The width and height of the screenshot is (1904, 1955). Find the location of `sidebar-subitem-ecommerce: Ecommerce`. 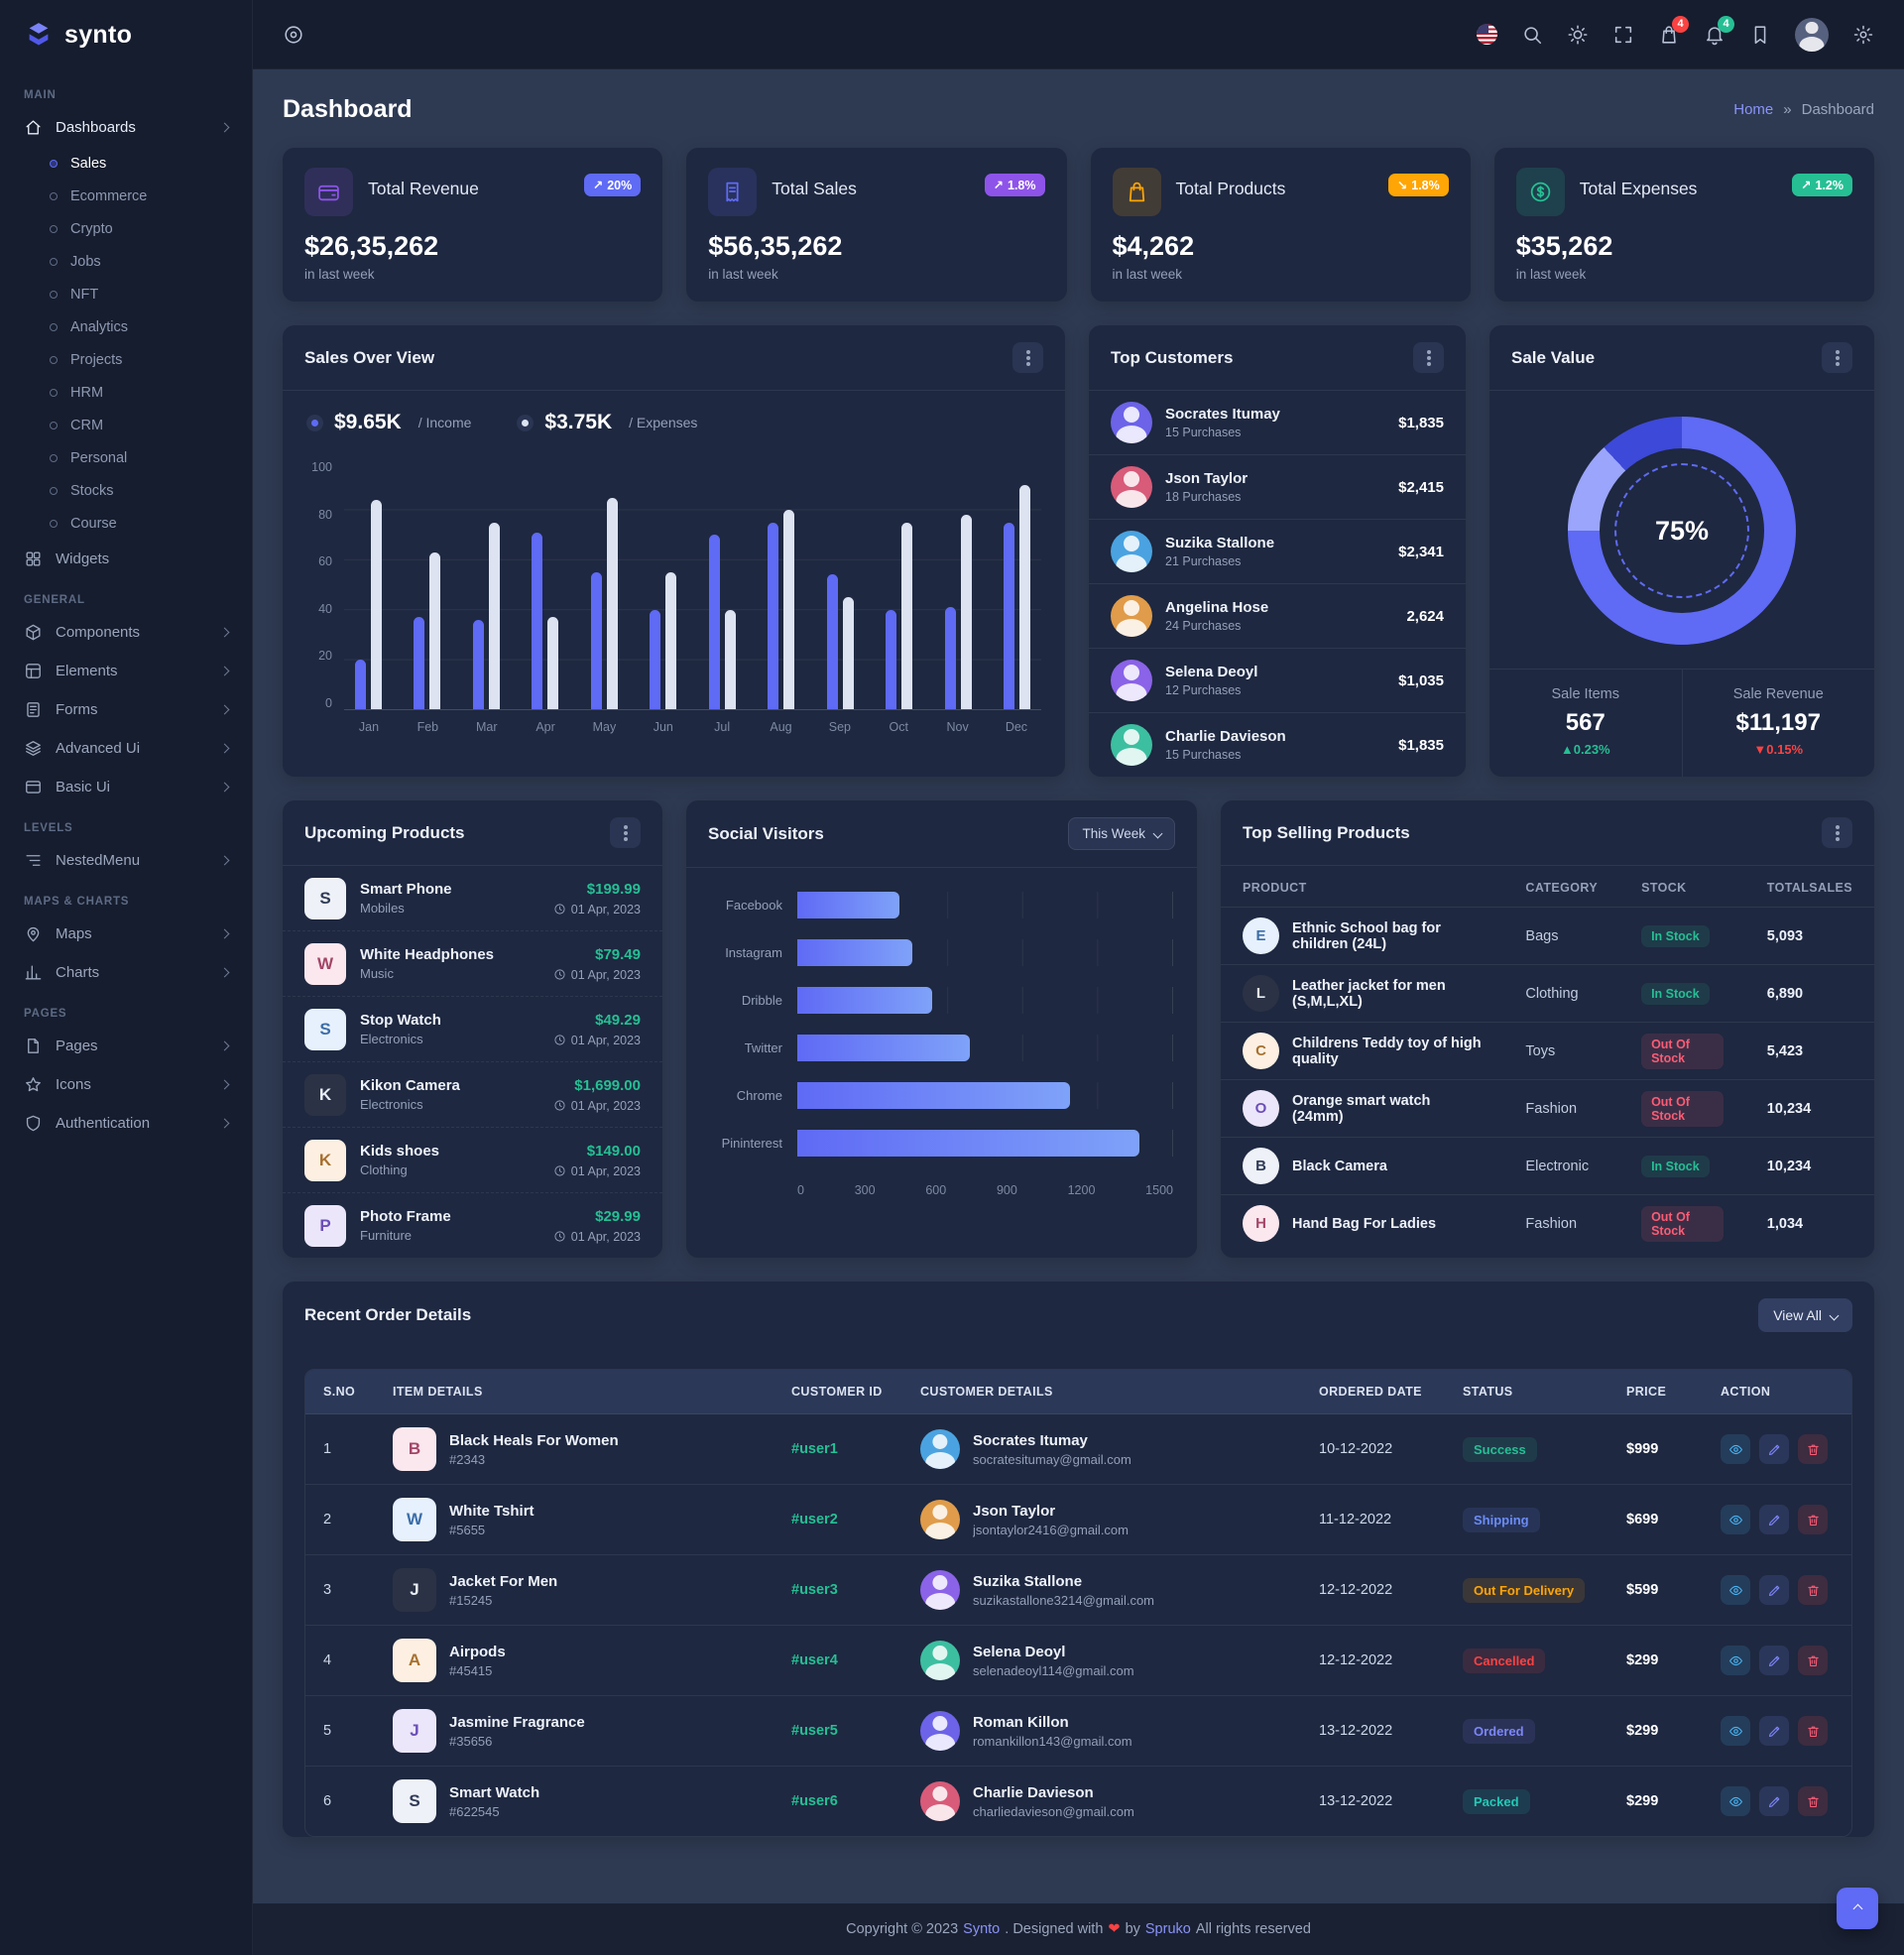

sidebar-subitem-ecommerce: Ecommerce is located at coordinates (126, 196).